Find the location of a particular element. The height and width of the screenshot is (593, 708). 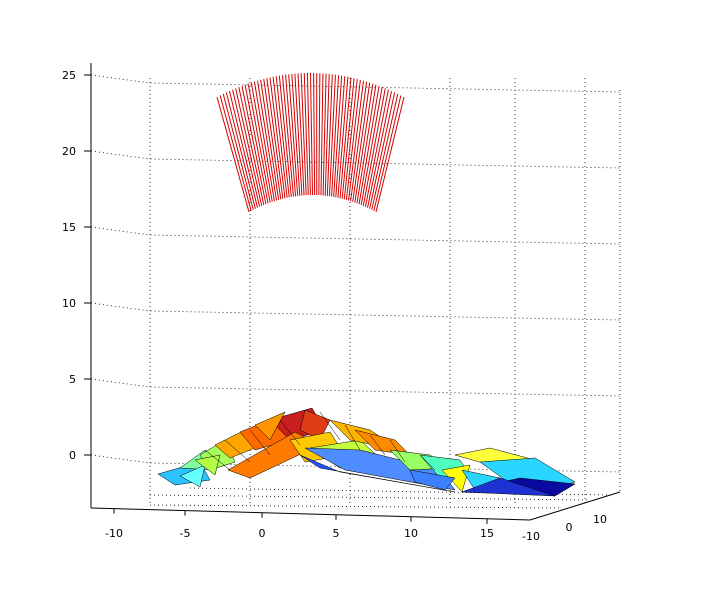

z-axis-ticks: 0 5 10 15 20 25 is located at coordinates (76, 265).